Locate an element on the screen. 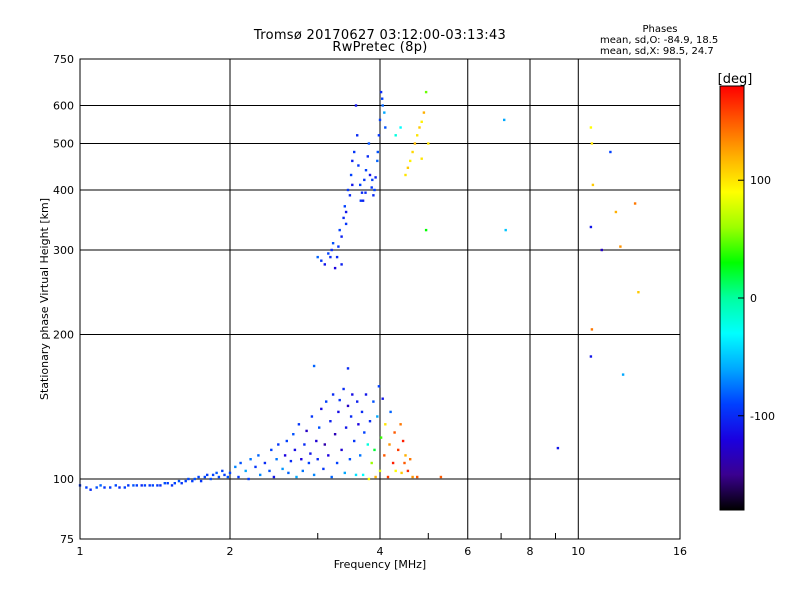 The height and width of the screenshot is (600, 800). phase-x-row: mean, sd,X: 98.5, 24.7 is located at coordinates (660, 51).